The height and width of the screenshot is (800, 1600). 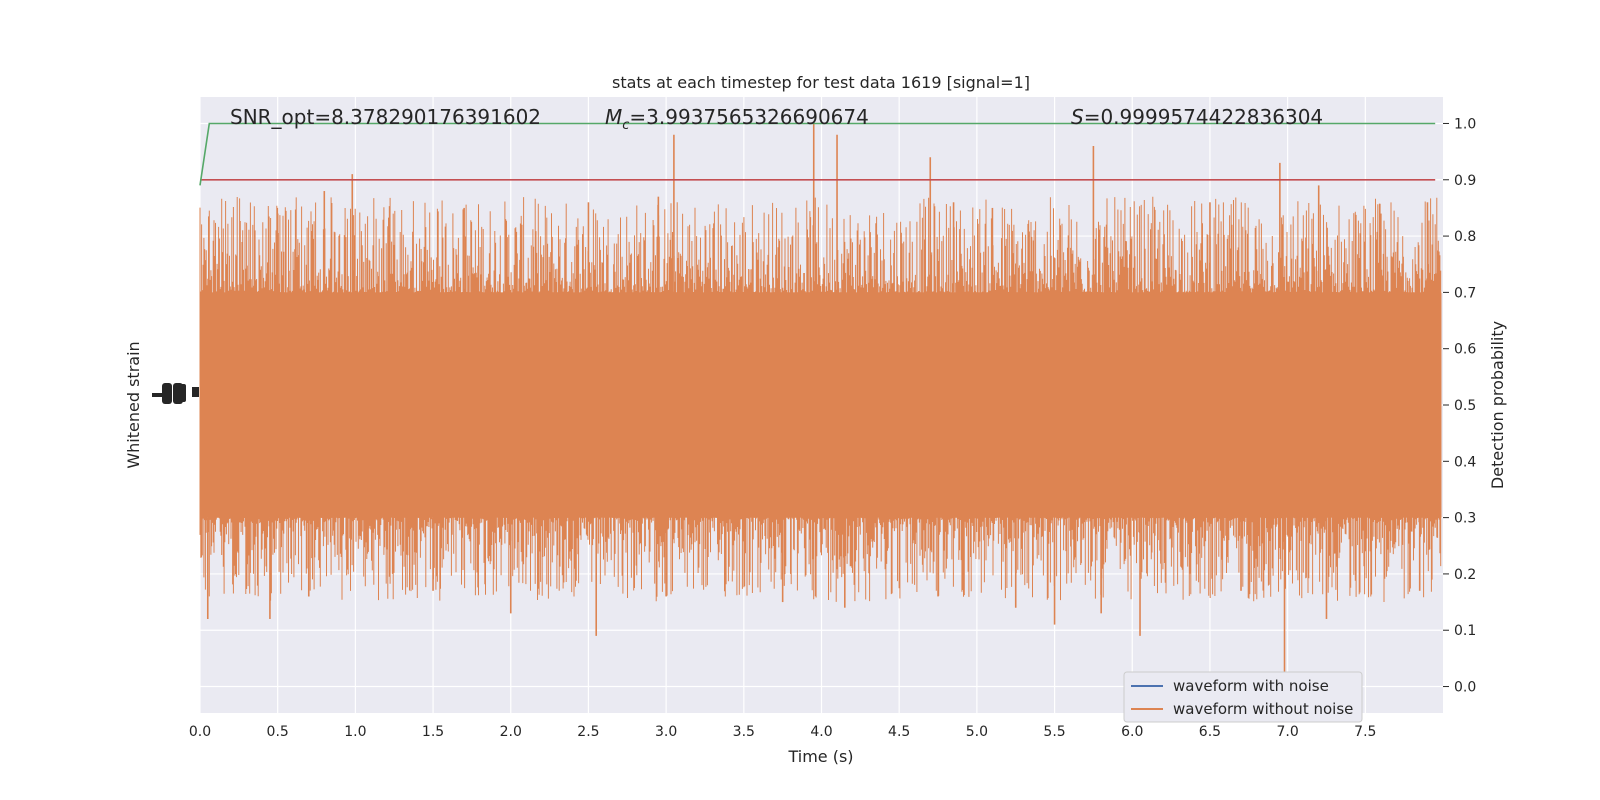 I want to click on y-tick-label: 0.1, so click(x=1465, y=631).